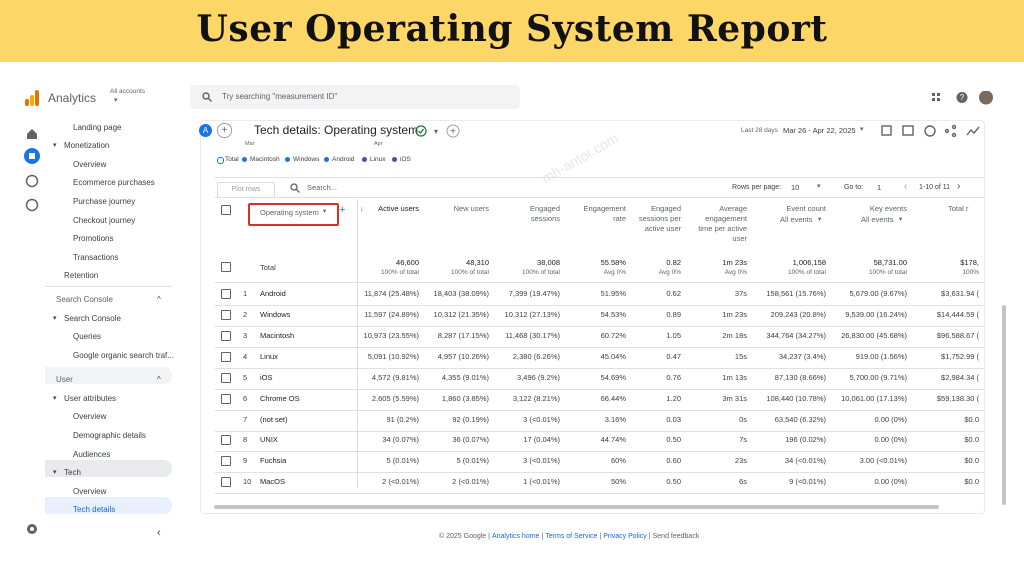 This screenshot has width=1024, height=576. Describe the element at coordinates (625, 536) in the screenshot. I see `footer-link: Privacy Policy` at that location.